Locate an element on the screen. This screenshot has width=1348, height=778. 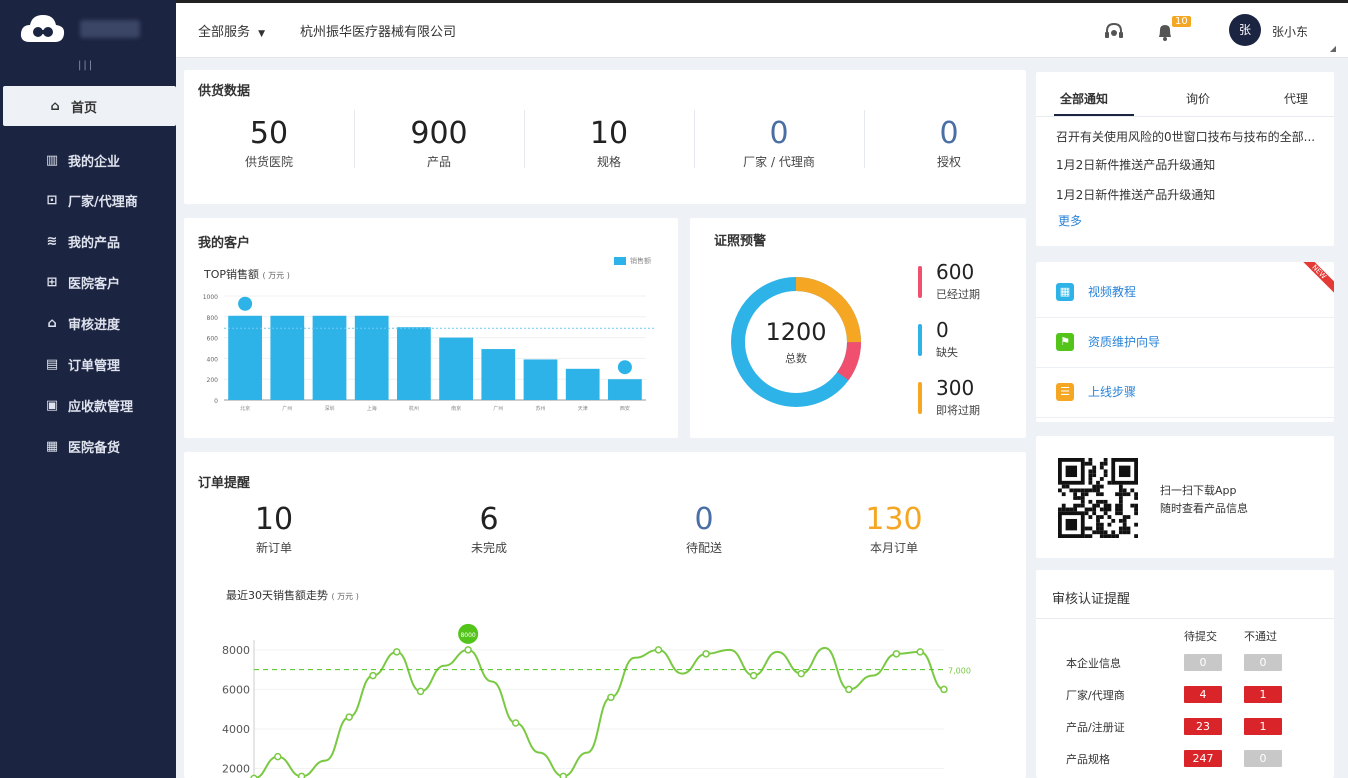
tab-inquiry: 询价 is located at coordinates (1198, 99).